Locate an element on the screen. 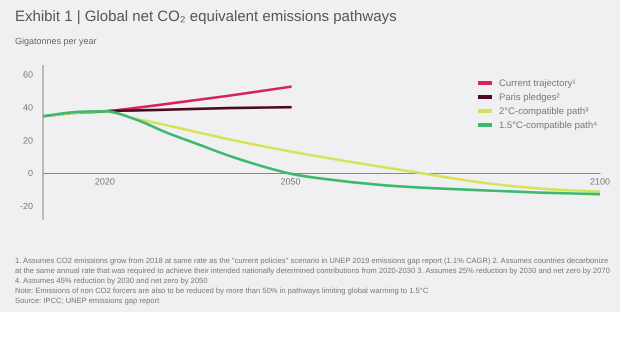 The image size is (620, 340). y-tick-label: 40 is located at coordinates (28, 107).